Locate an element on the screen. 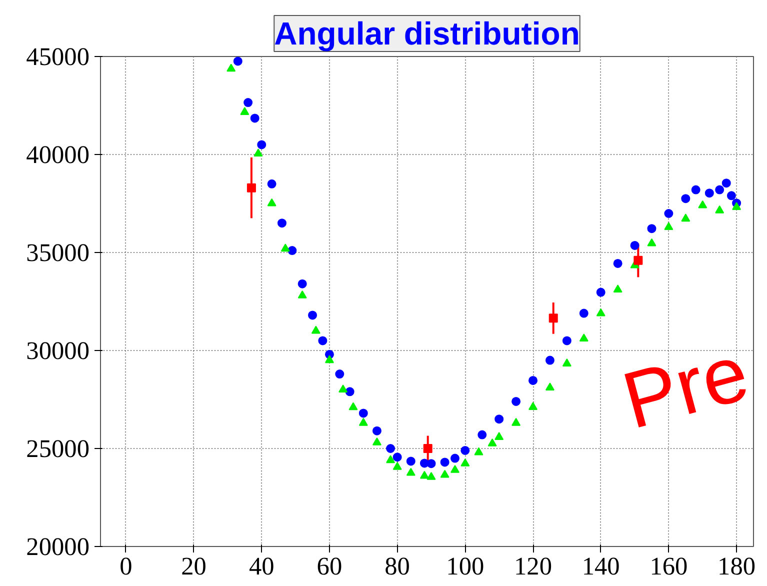 This screenshot has height=586, width=767. annotation: Pre is located at coordinates (686, 386).